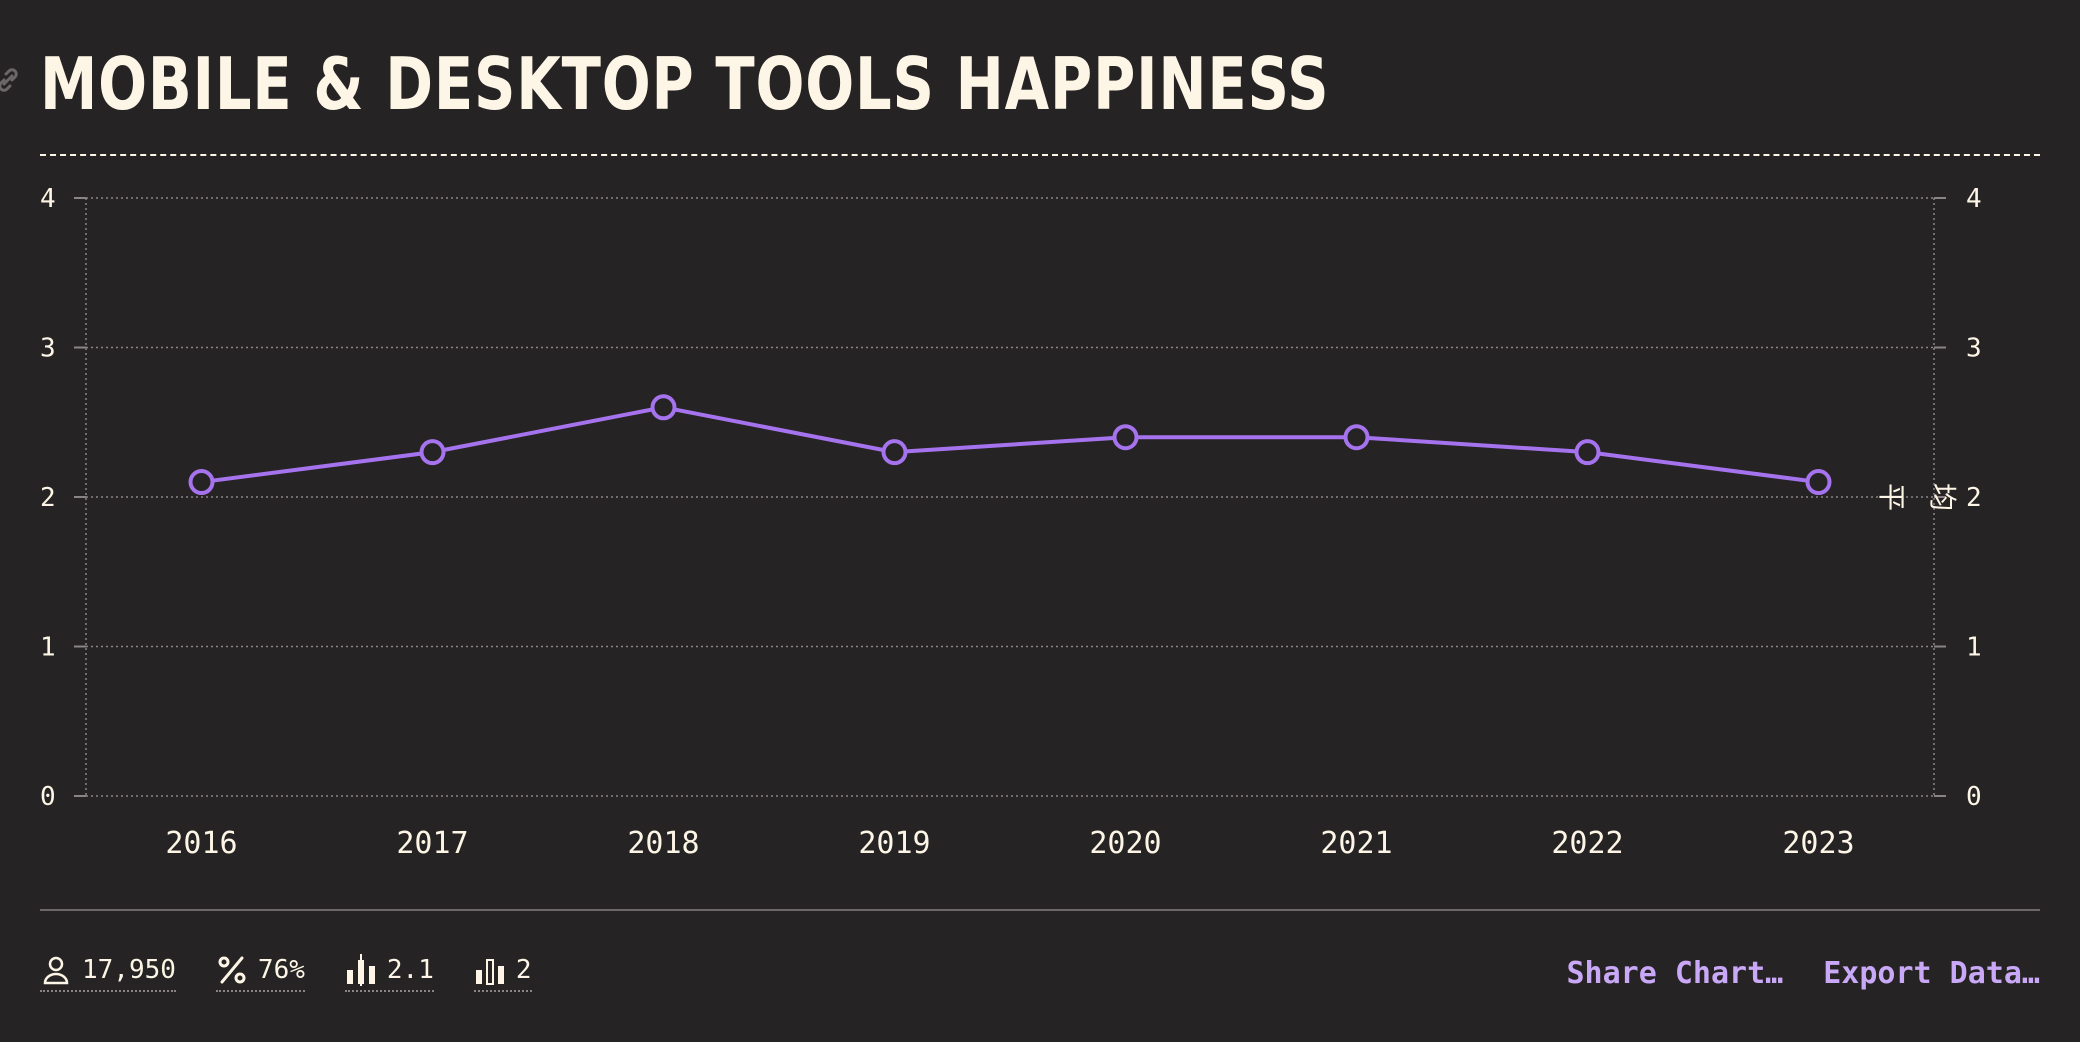 Image resolution: width=2080 pixels, height=1042 pixels. What do you see at coordinates (1587, 843) in the screenshot?
I see `x-tick-label: 2022` at bounding box center [1587, 843].